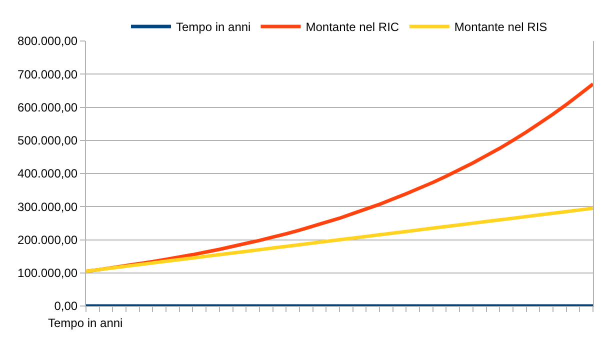 The image size is (605, 340). I want to click on legend-label: Montante nel RIS, so click(501, 27).